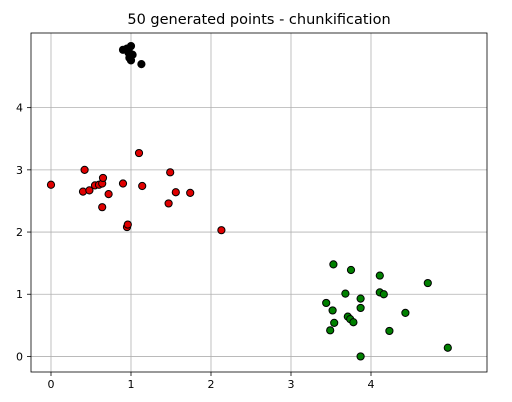 The width and height of the screenshot is (512, 402). What do you see at coordinates (291, 384) in the screenshot?
I see `x-tick-label: 3` at bounding box center [291, 384].